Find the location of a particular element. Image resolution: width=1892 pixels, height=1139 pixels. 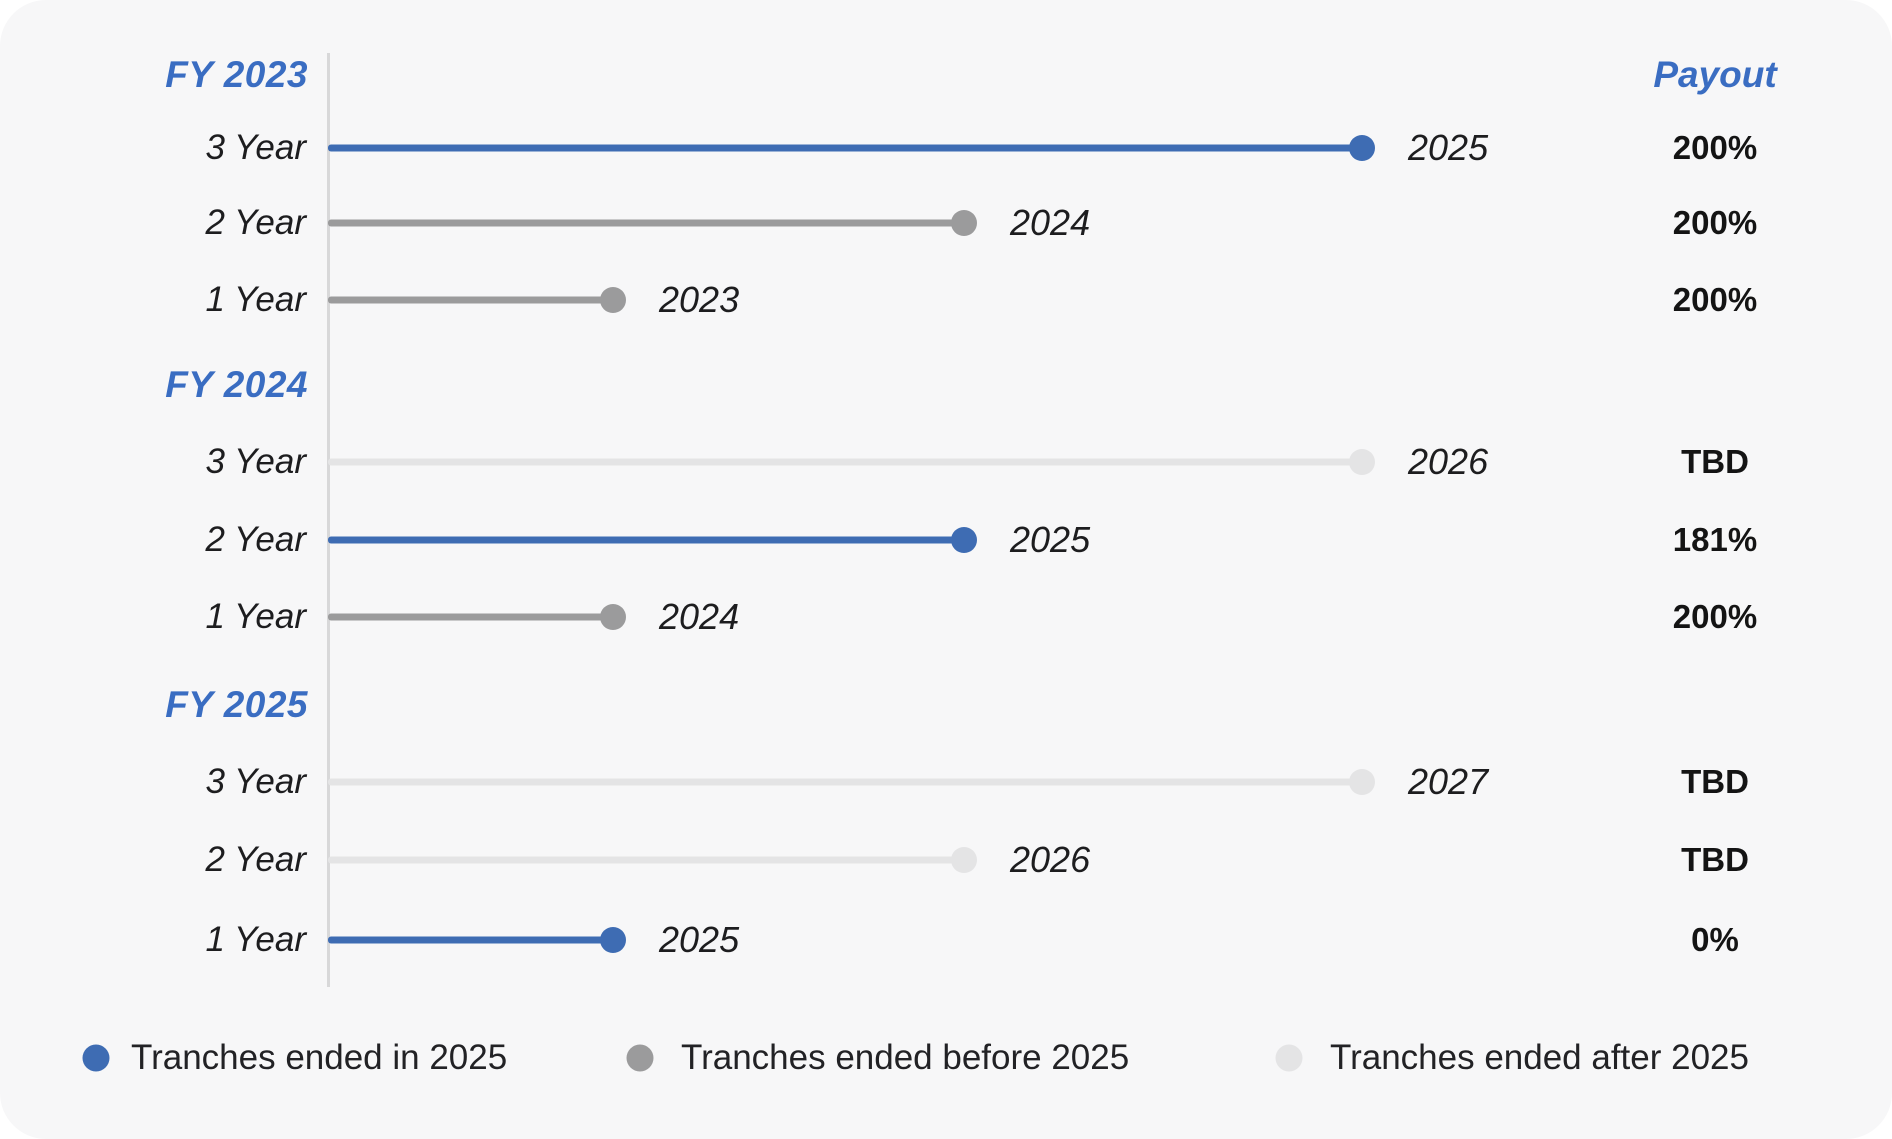

fiscal-year-header: FY 2024 is located at coordinates (236, 384).